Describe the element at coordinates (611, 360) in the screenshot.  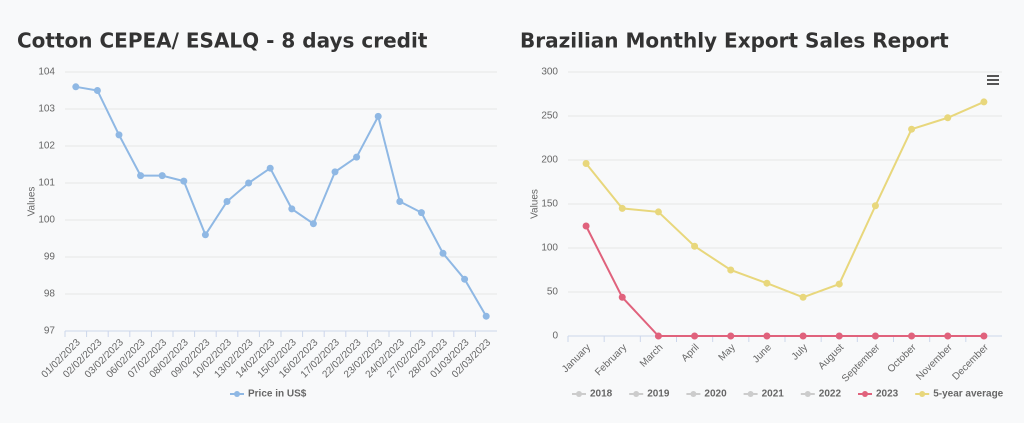
I see `x-tick-label: February` at that location.